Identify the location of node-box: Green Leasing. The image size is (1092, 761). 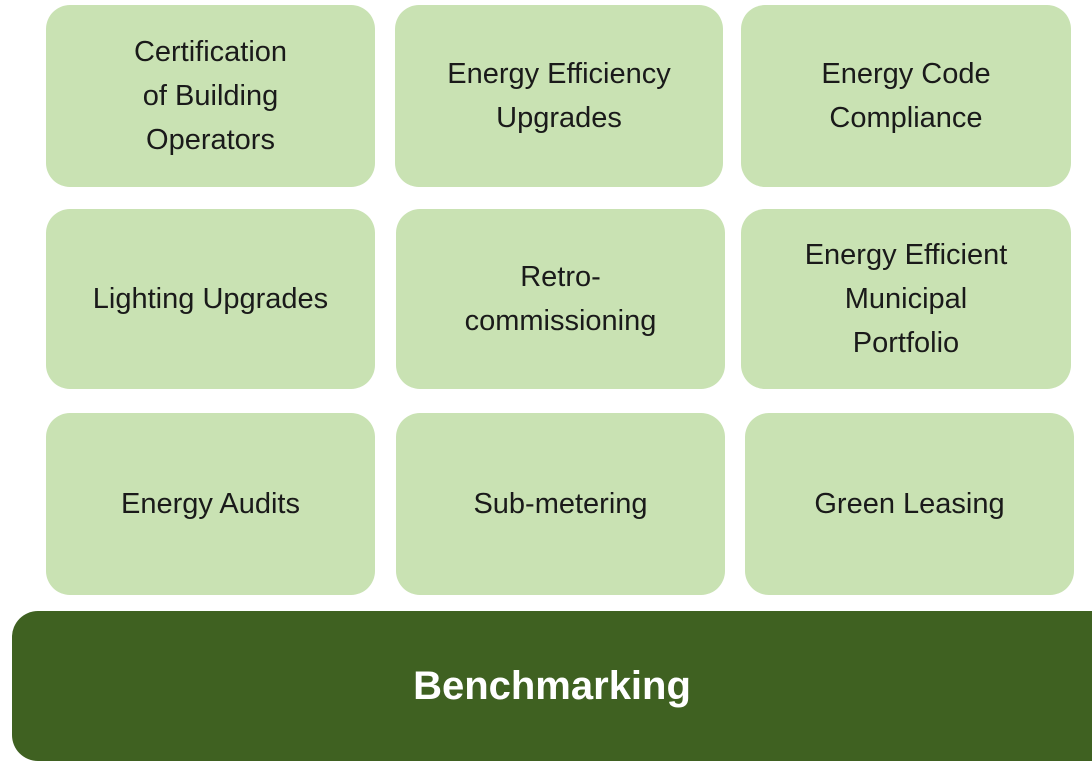
(909, 504).